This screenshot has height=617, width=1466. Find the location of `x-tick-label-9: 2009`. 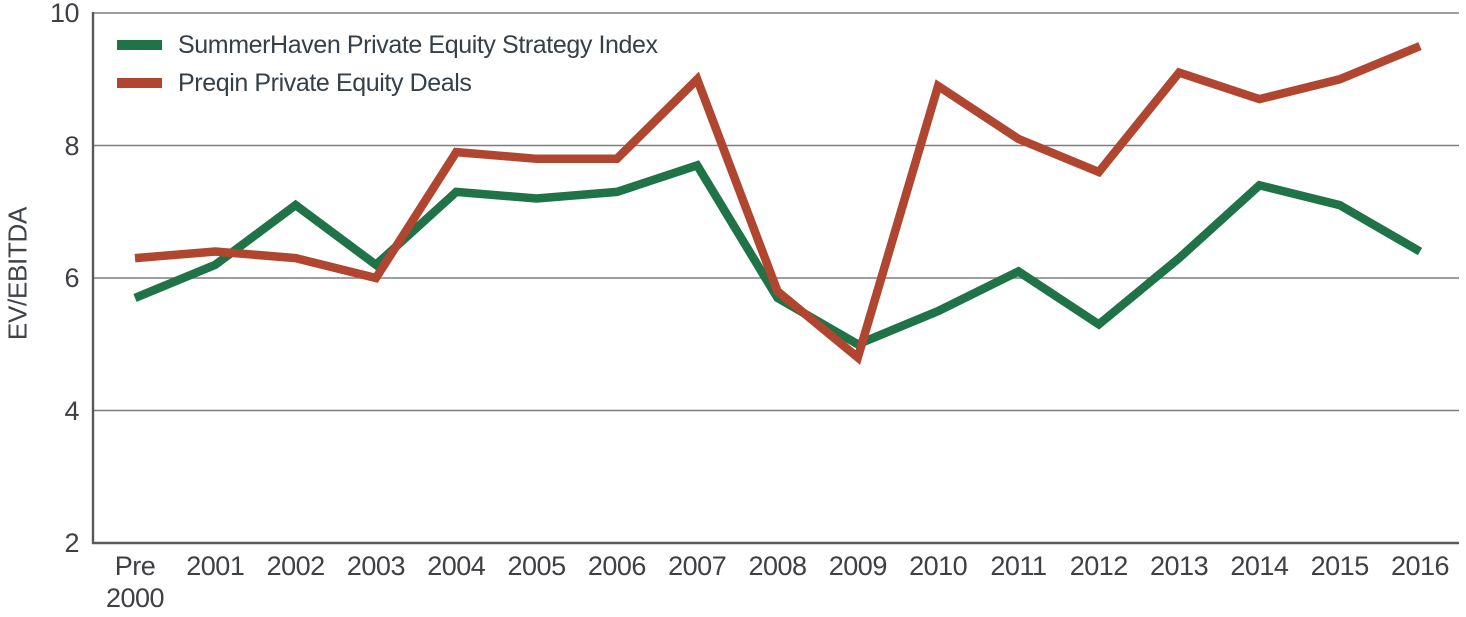

x-tick-label-9: 2009 is located at coordinates (858, 566).